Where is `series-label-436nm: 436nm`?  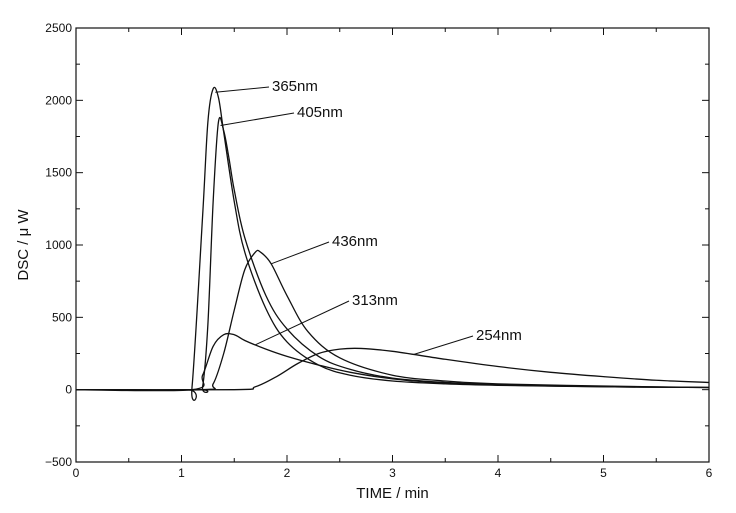 series-label-436nm: 436nm is located at coordinates (355, 241).